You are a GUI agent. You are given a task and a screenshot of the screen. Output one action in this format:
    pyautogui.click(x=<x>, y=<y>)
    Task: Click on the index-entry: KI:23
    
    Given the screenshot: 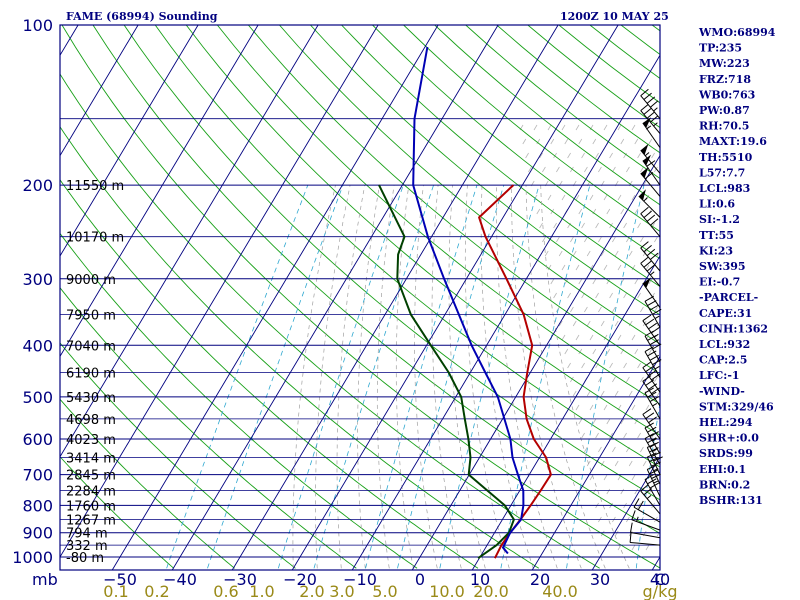 What is the action you would take?
    pyautogui.click(x=716, y=250)
    